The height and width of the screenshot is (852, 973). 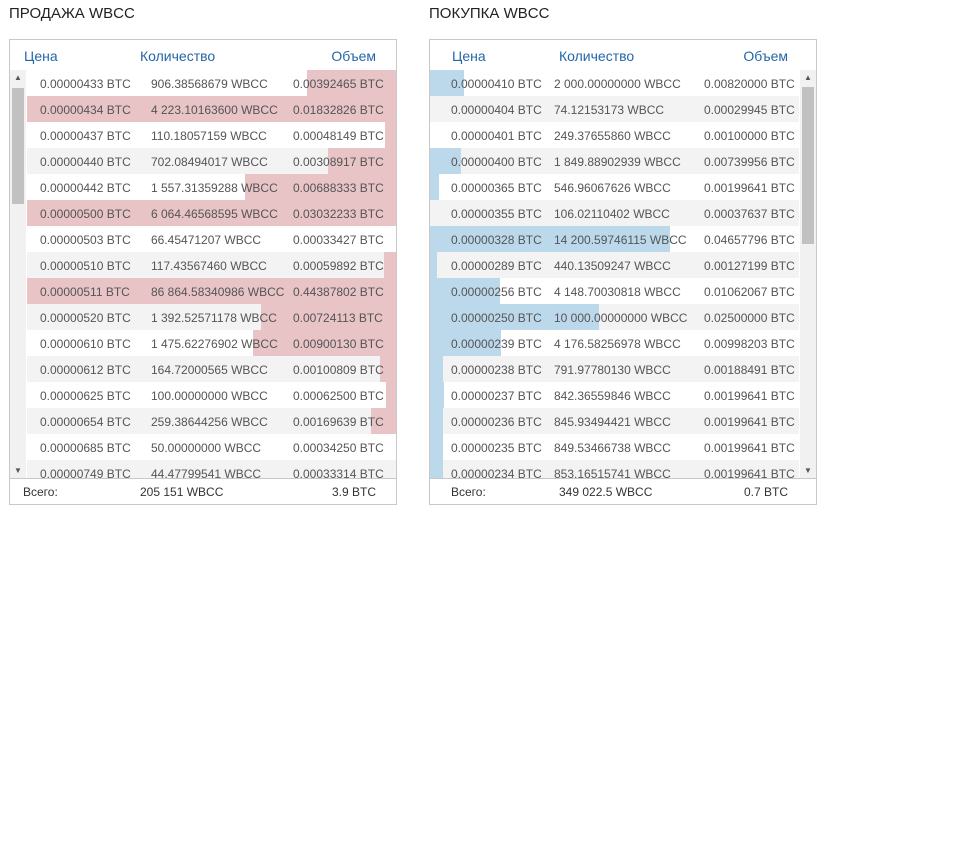 I want to click on amount: 50.00000000 WBCC, so click(x=206, y=448).